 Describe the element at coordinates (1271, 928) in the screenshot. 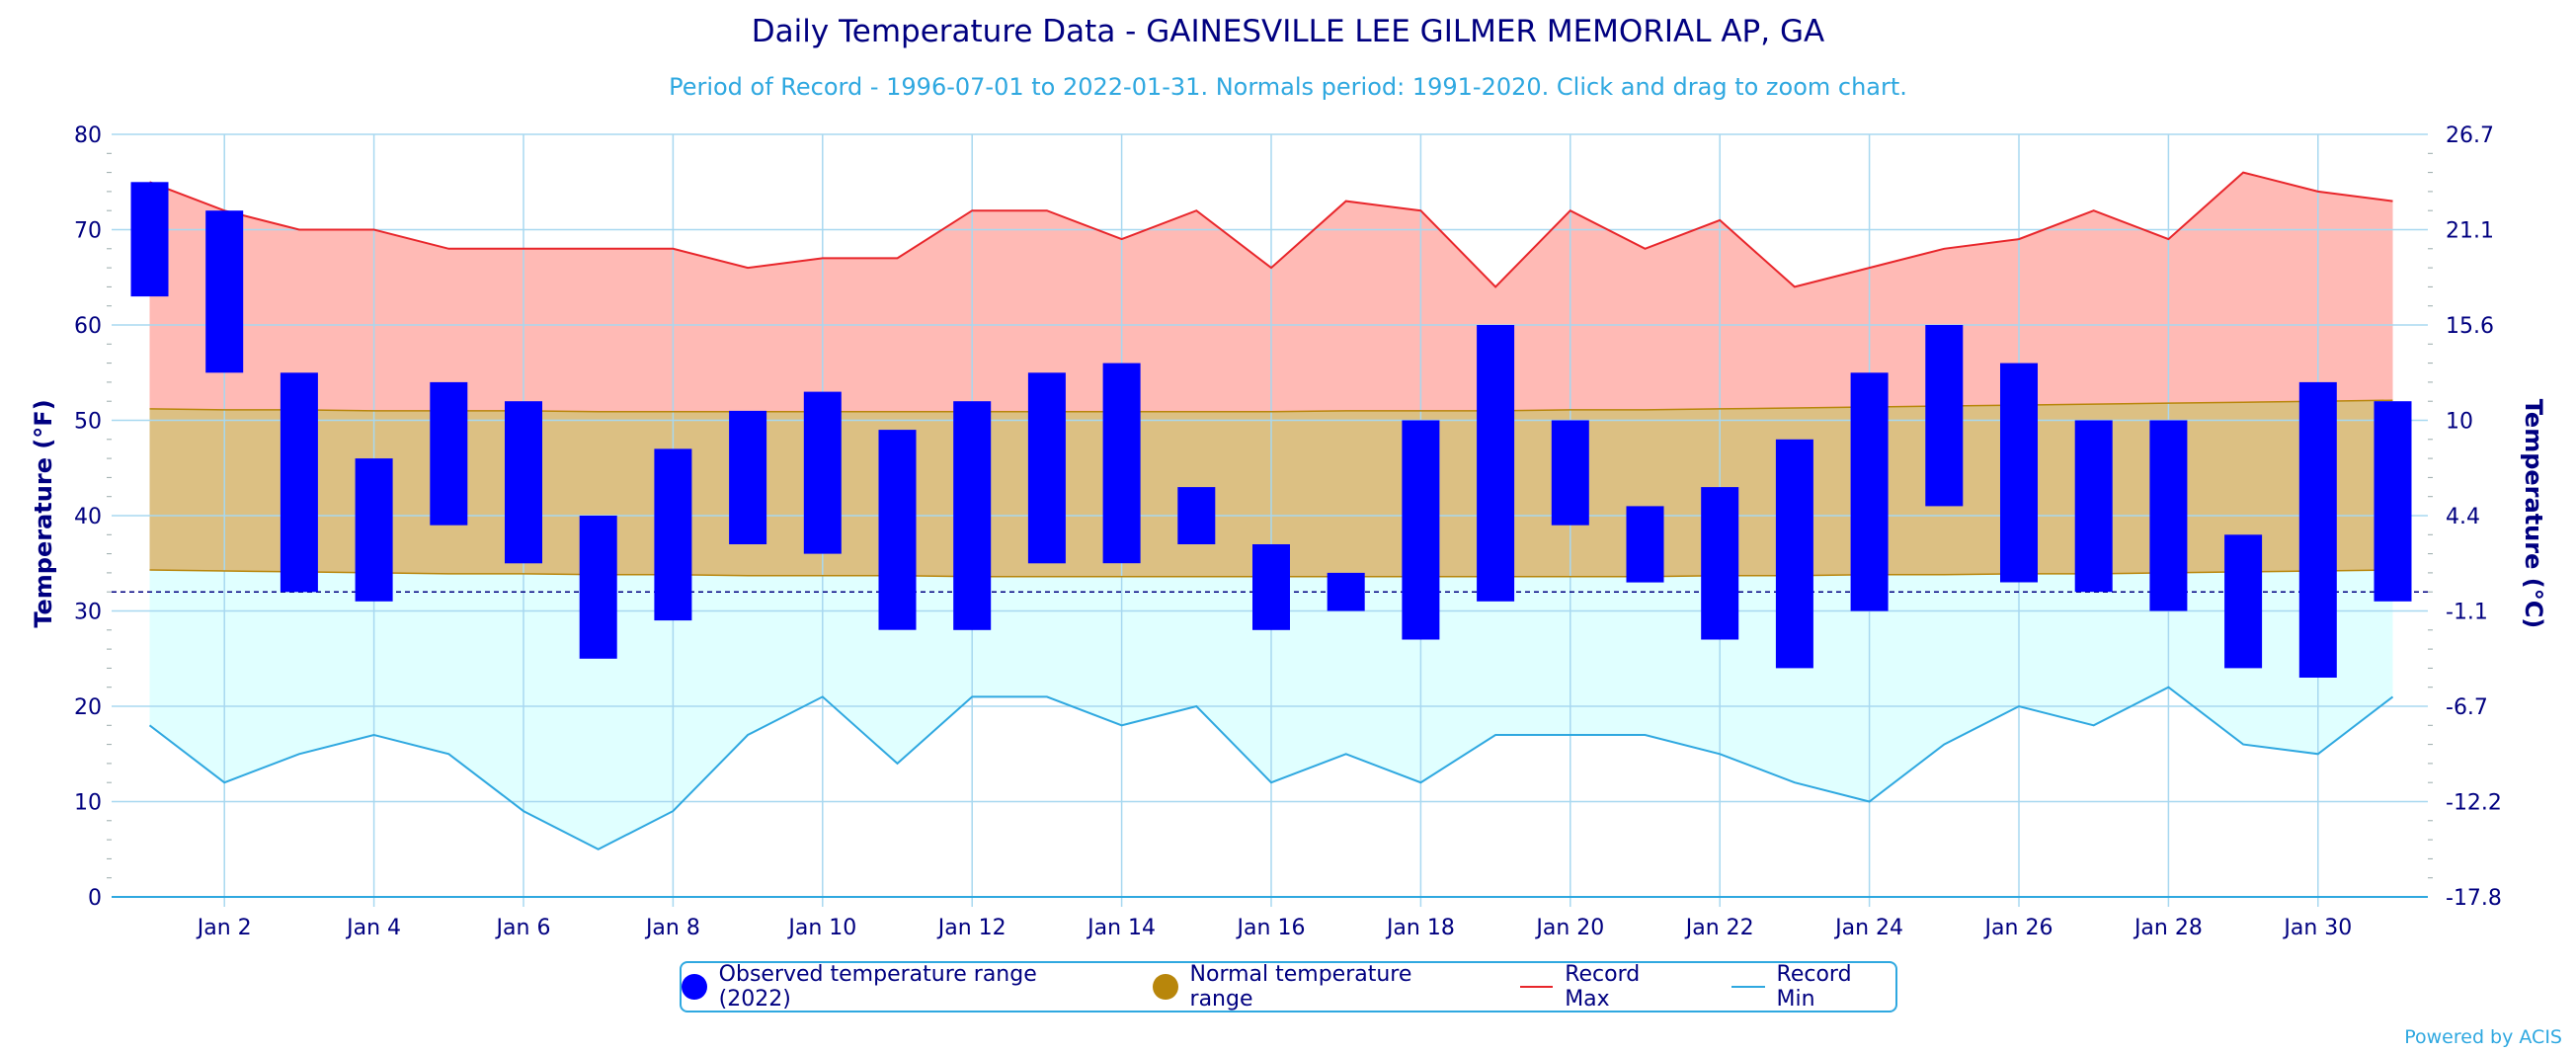

I see `x-tick-label: Jan 16` at that location.